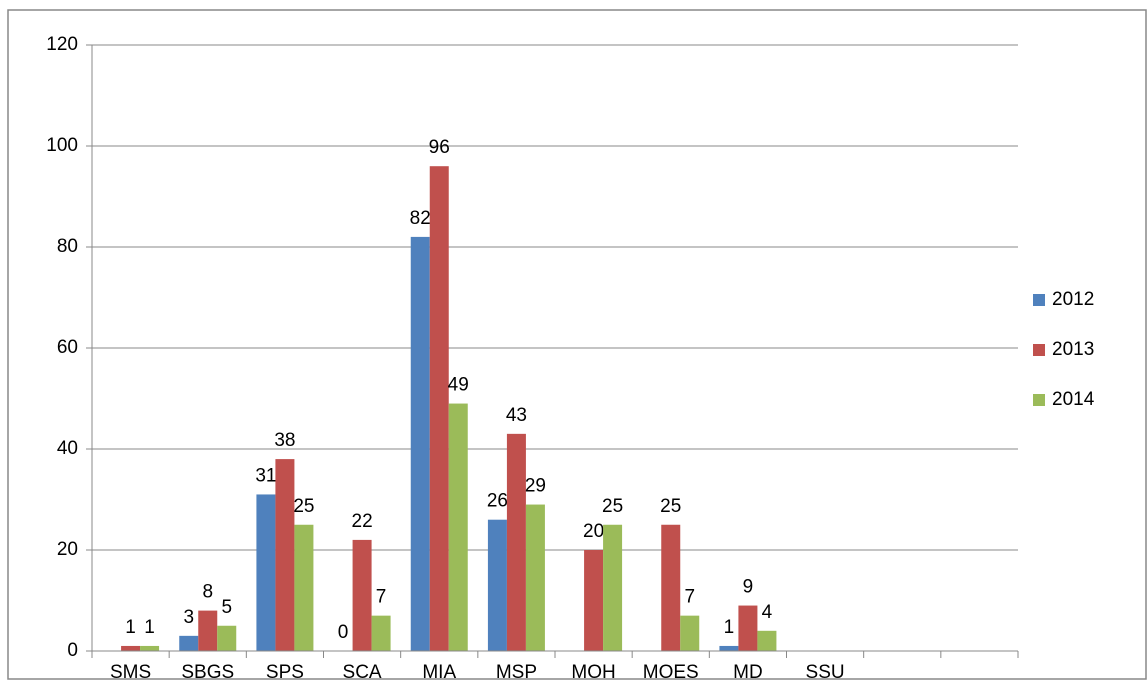  Describe the element at coordinates (130, 671) in the screenshot. I see `x-tick-label: SMS` at that location.